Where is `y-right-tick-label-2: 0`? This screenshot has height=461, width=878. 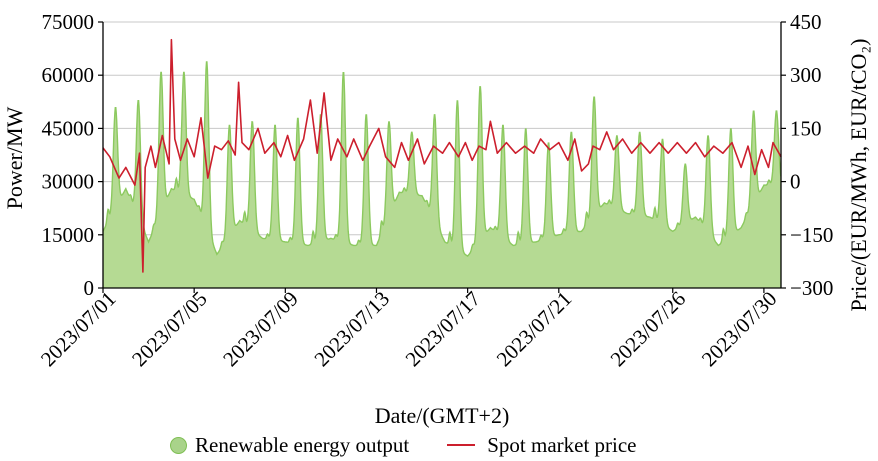 y-right-tick-label-2: 0 is located at coordinates (795, 182).